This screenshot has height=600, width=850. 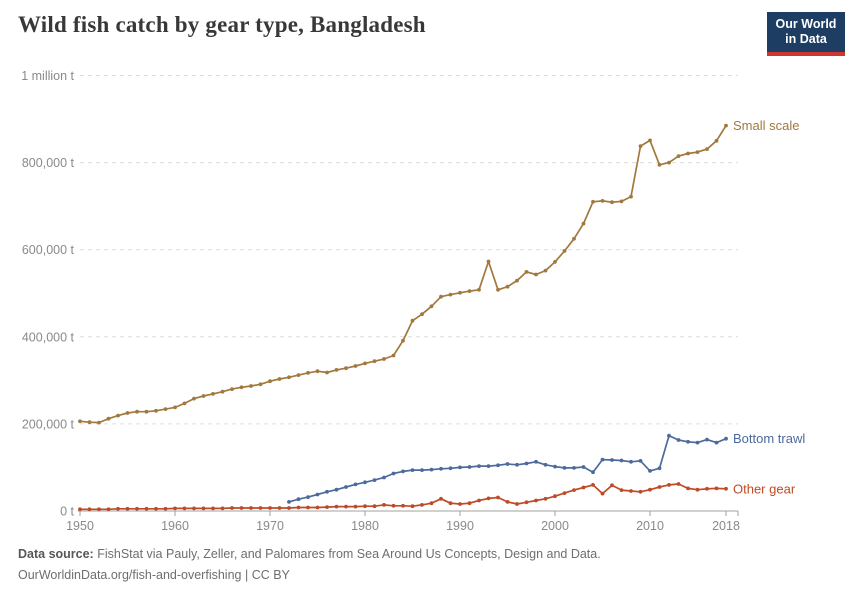 What do you see at coordinates (806, 34) in the screenshot?
I see `owid-logo: Our World in Data` at bounding box center [806, 34].